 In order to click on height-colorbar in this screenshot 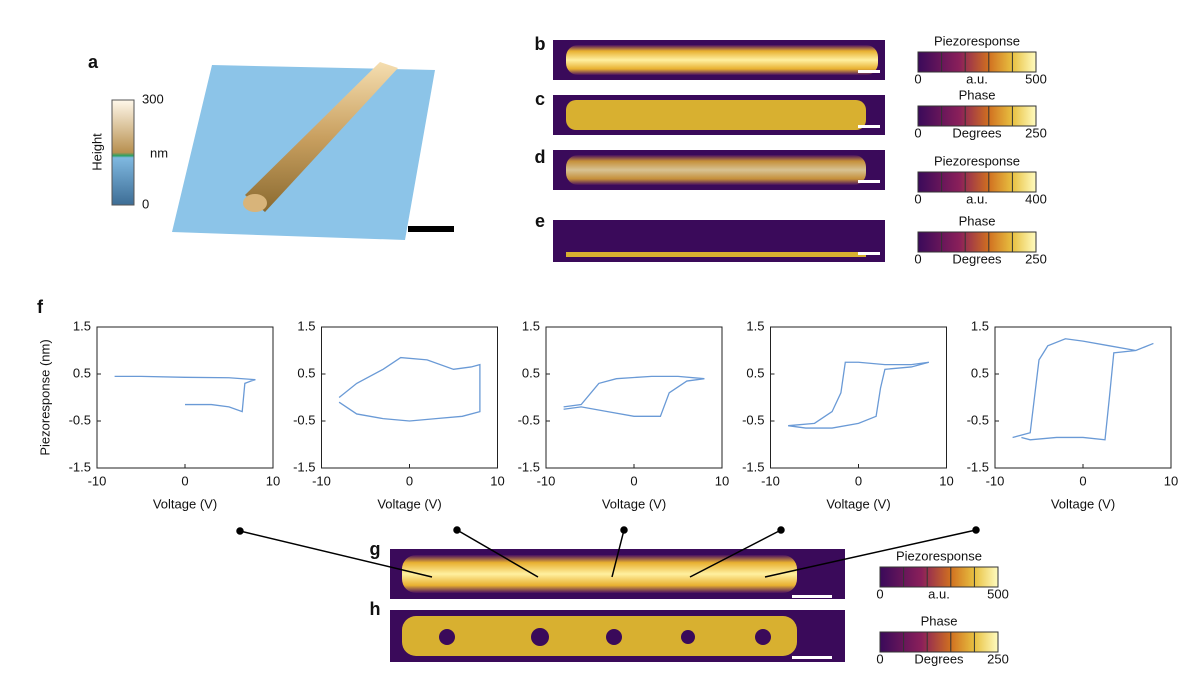, I will do `click(123, 152)`.